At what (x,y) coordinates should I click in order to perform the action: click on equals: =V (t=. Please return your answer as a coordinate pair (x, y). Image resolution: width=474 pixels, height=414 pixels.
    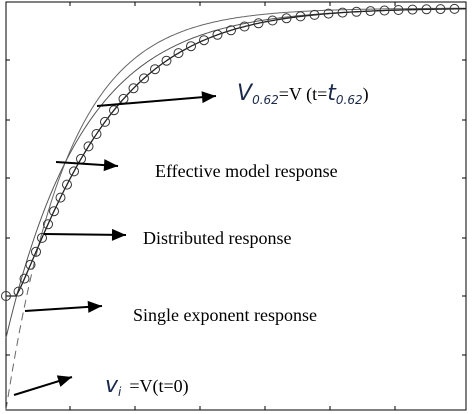
    Looking at the image, I should click on (303, 94).